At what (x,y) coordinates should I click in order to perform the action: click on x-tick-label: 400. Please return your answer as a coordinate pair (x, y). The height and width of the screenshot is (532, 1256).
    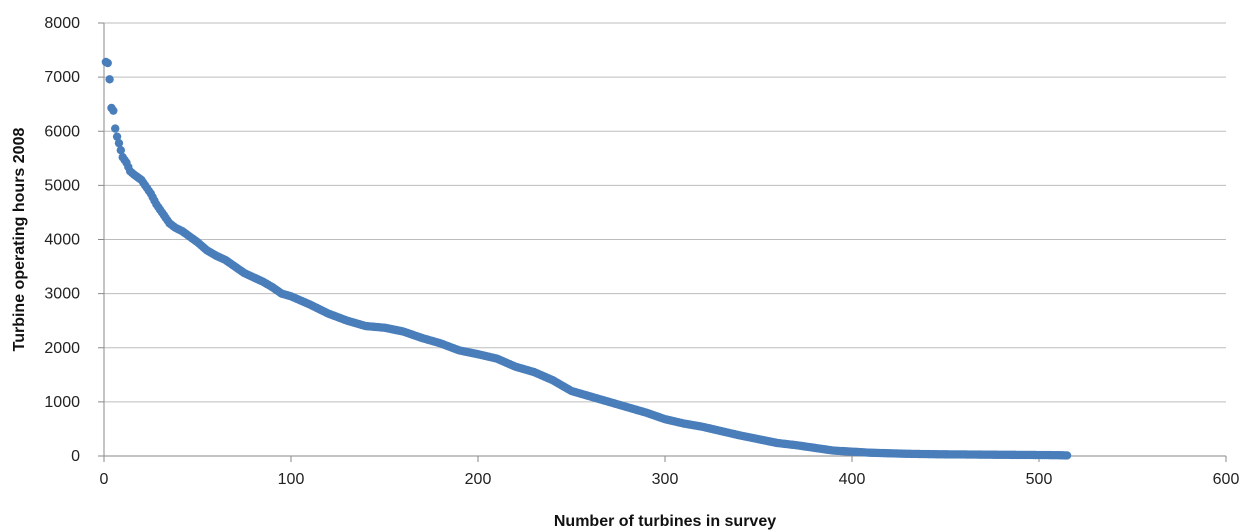
    Looking at the image, I should click on (852, 479).